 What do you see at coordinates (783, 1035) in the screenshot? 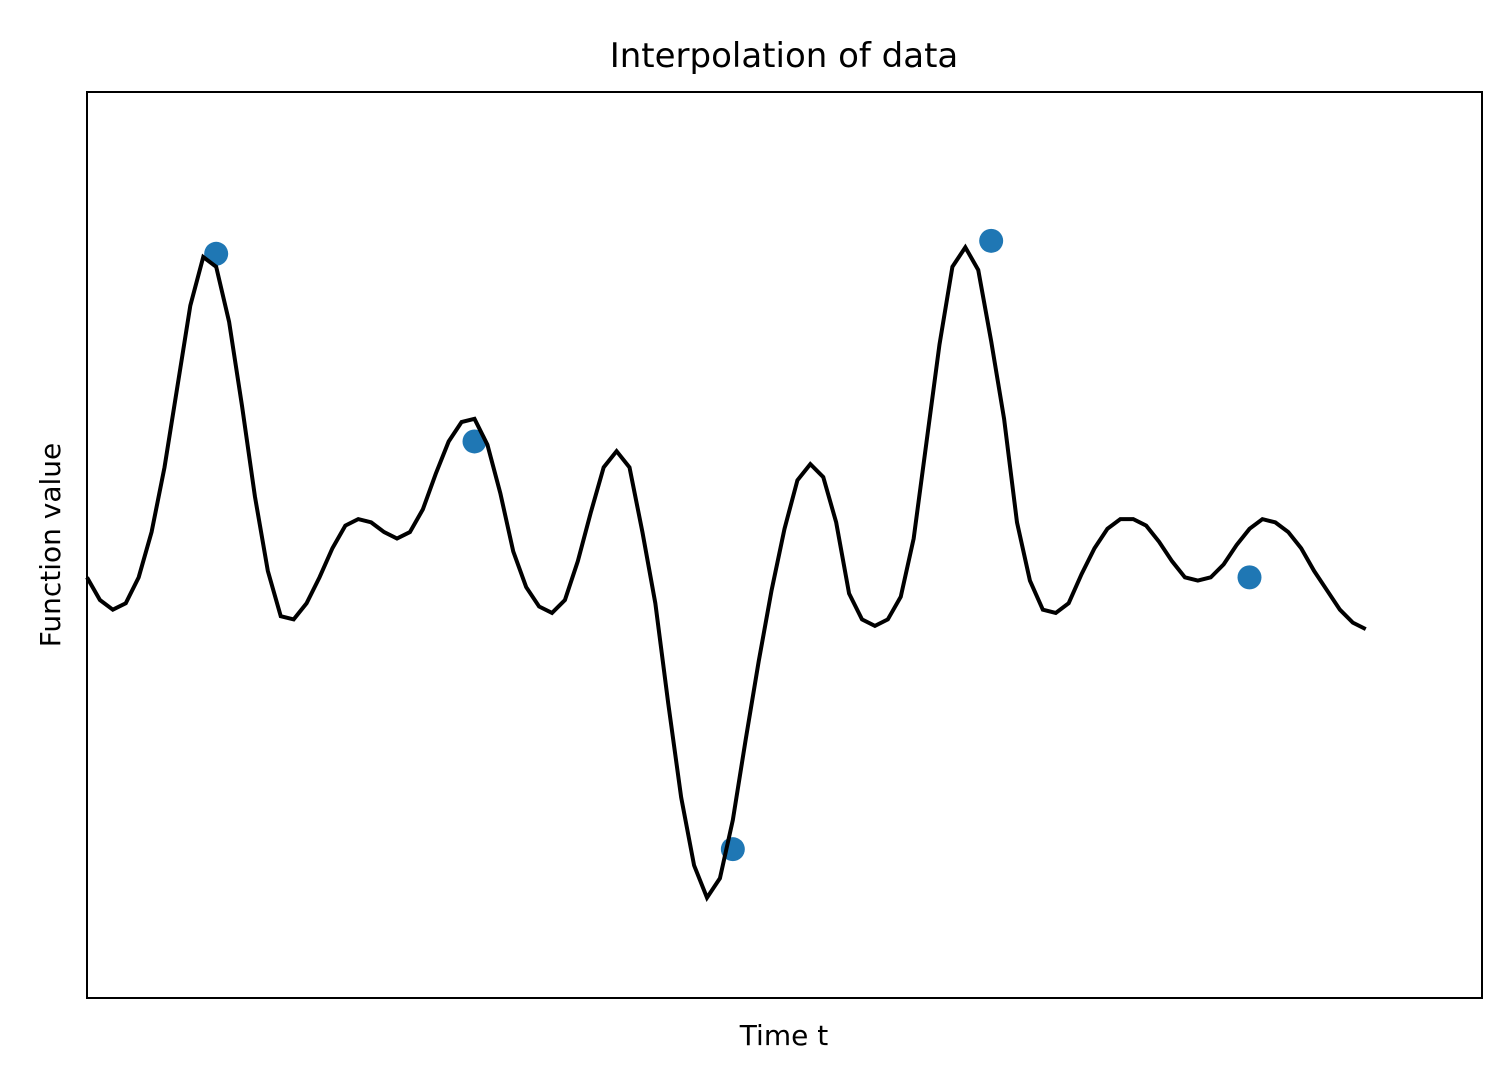
I see `x-axis-label: Time t` at bounding box center [783, 1035].